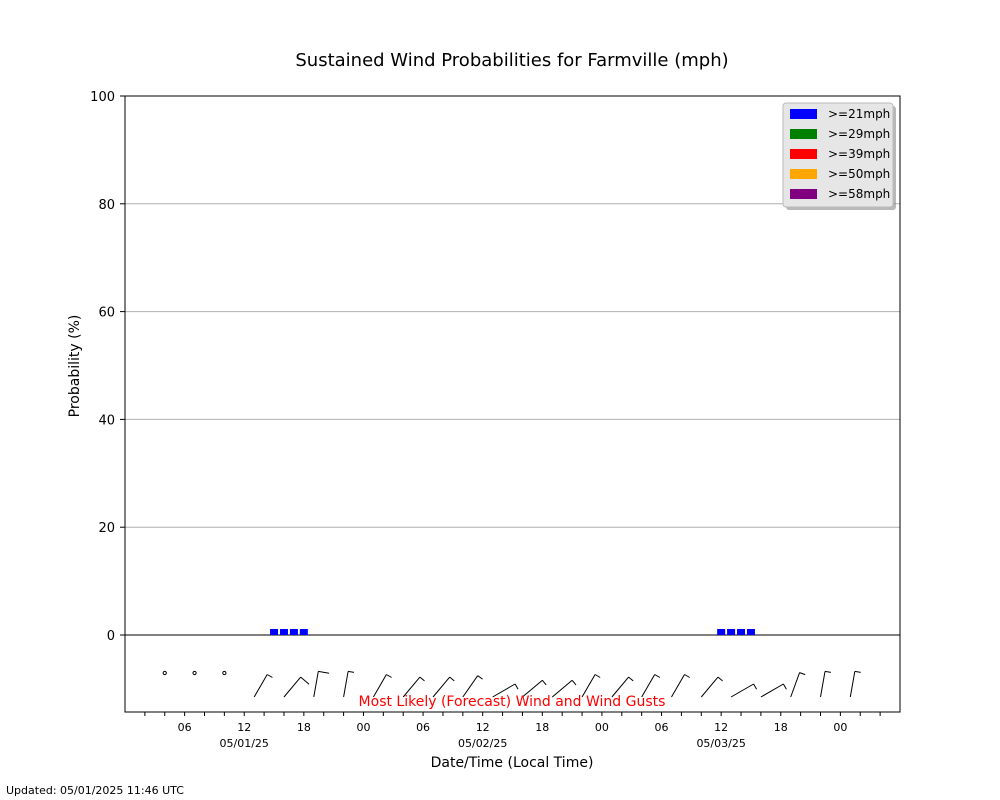 The height and width of the screenshot is (800, 1000). Describe the element at coordinates (512, 763) in the screenshot. I see `x-axis-label: Date/Time (Local Time)` at that location.